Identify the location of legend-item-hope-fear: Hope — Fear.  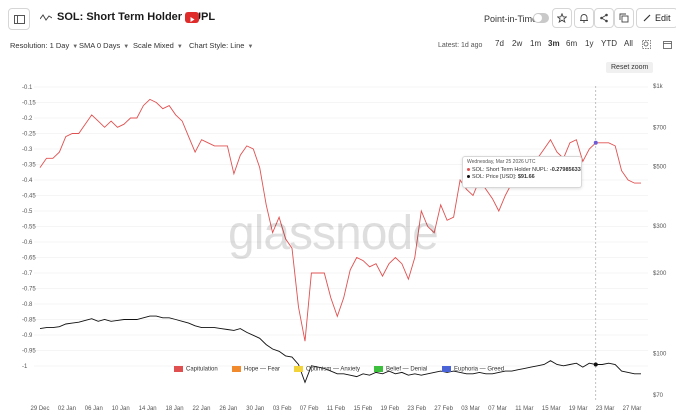
(256, 369).